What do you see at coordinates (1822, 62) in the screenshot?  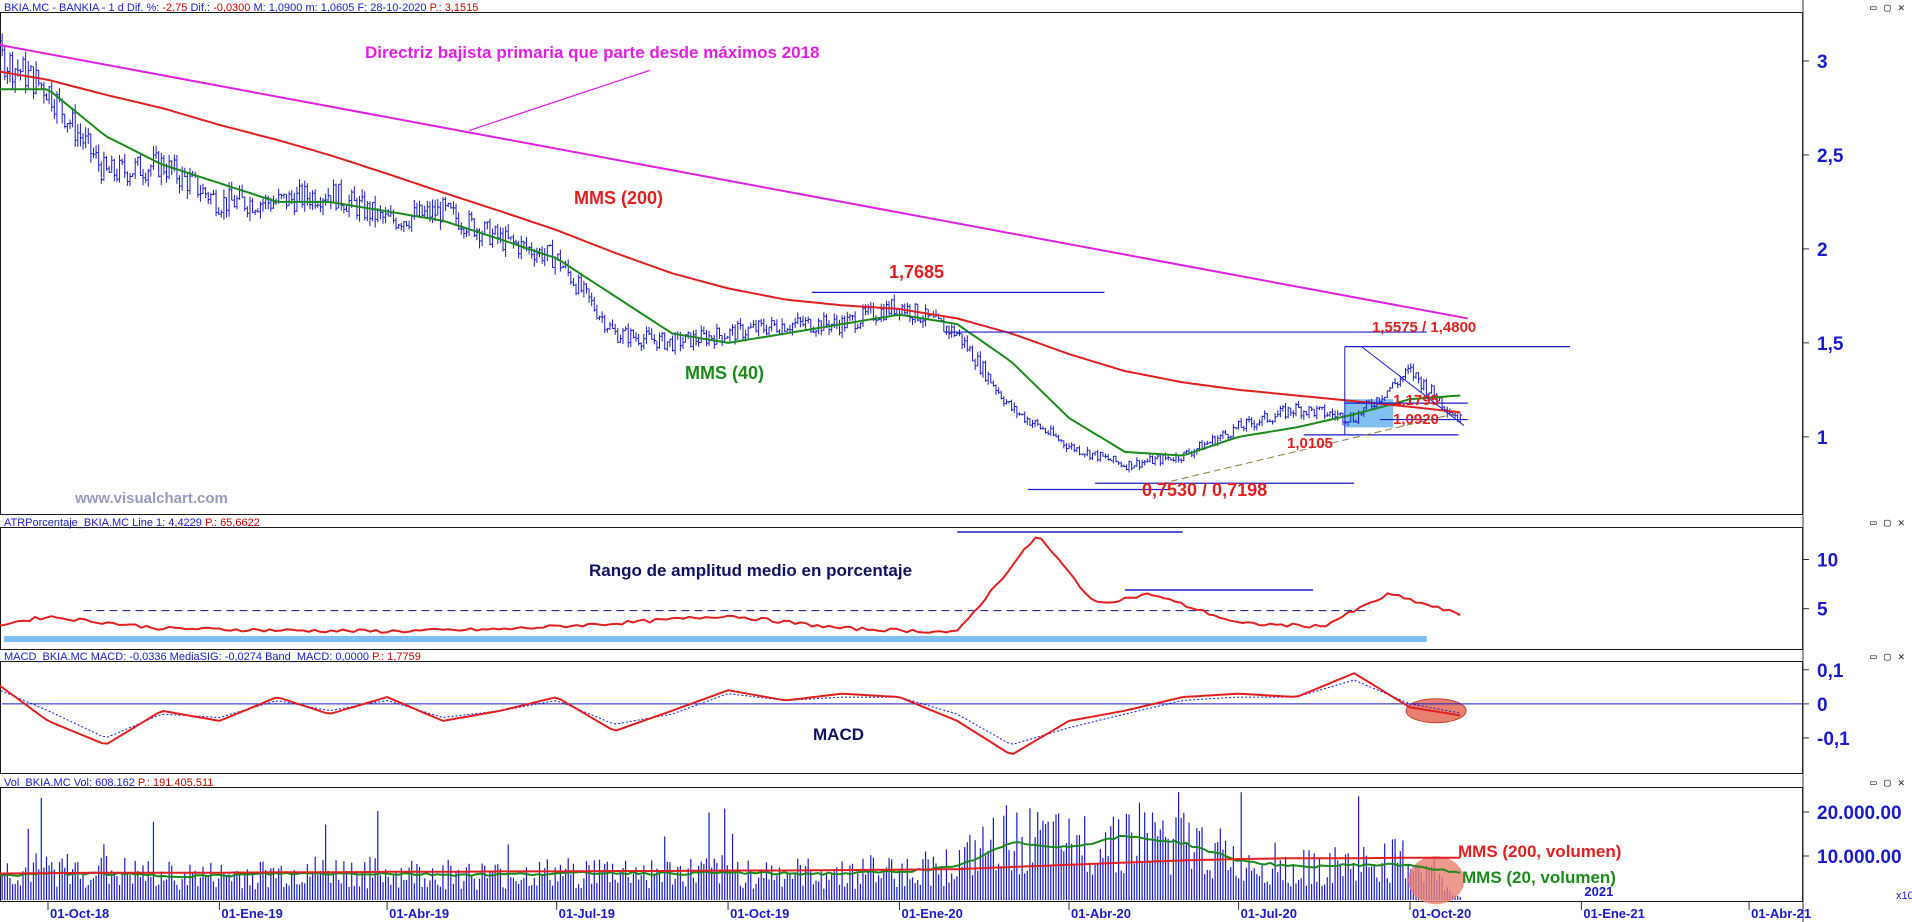 I see `price-ytick-label: 3` at bounding box center [1822, 62].